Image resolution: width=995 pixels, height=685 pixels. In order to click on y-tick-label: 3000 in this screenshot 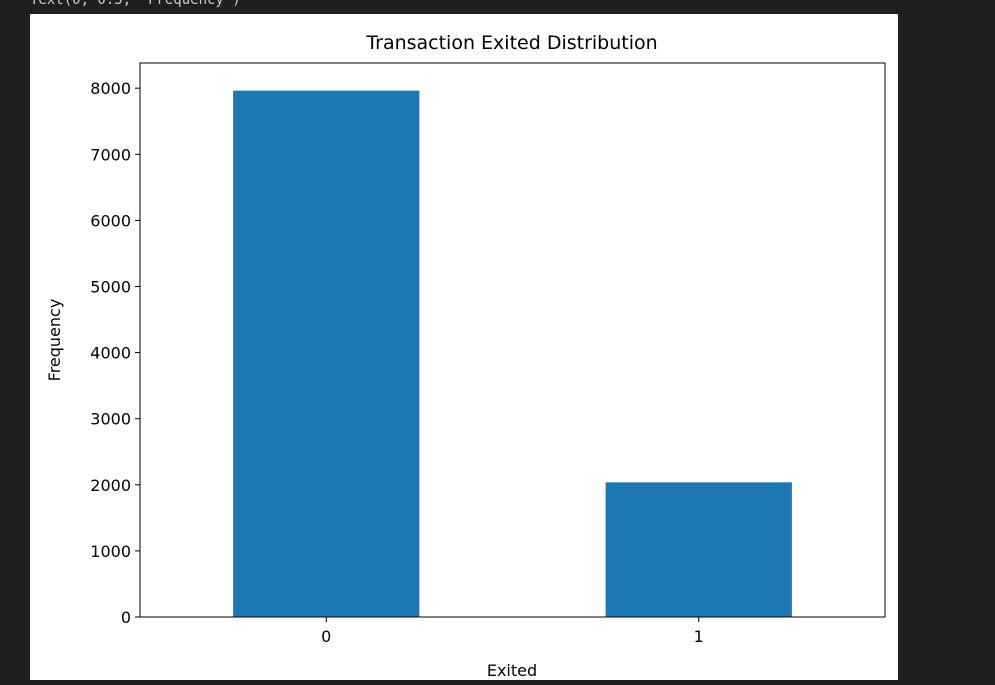, I will do `click(110, 419)`.